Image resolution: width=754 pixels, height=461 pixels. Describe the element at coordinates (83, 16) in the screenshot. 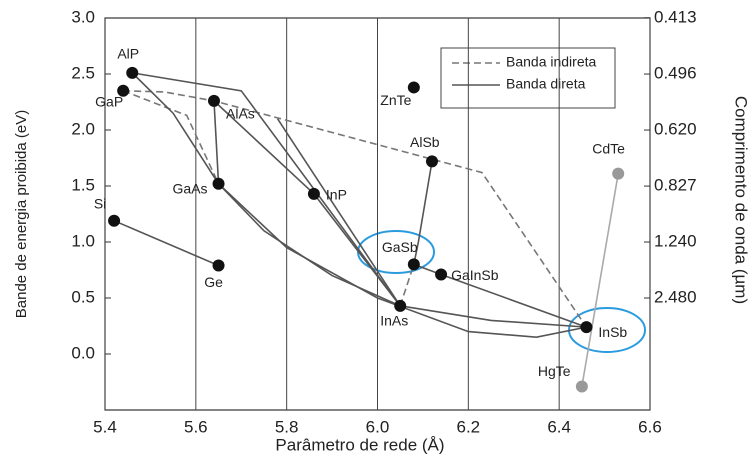

I see `y-tick-label: 3.0` at that location.